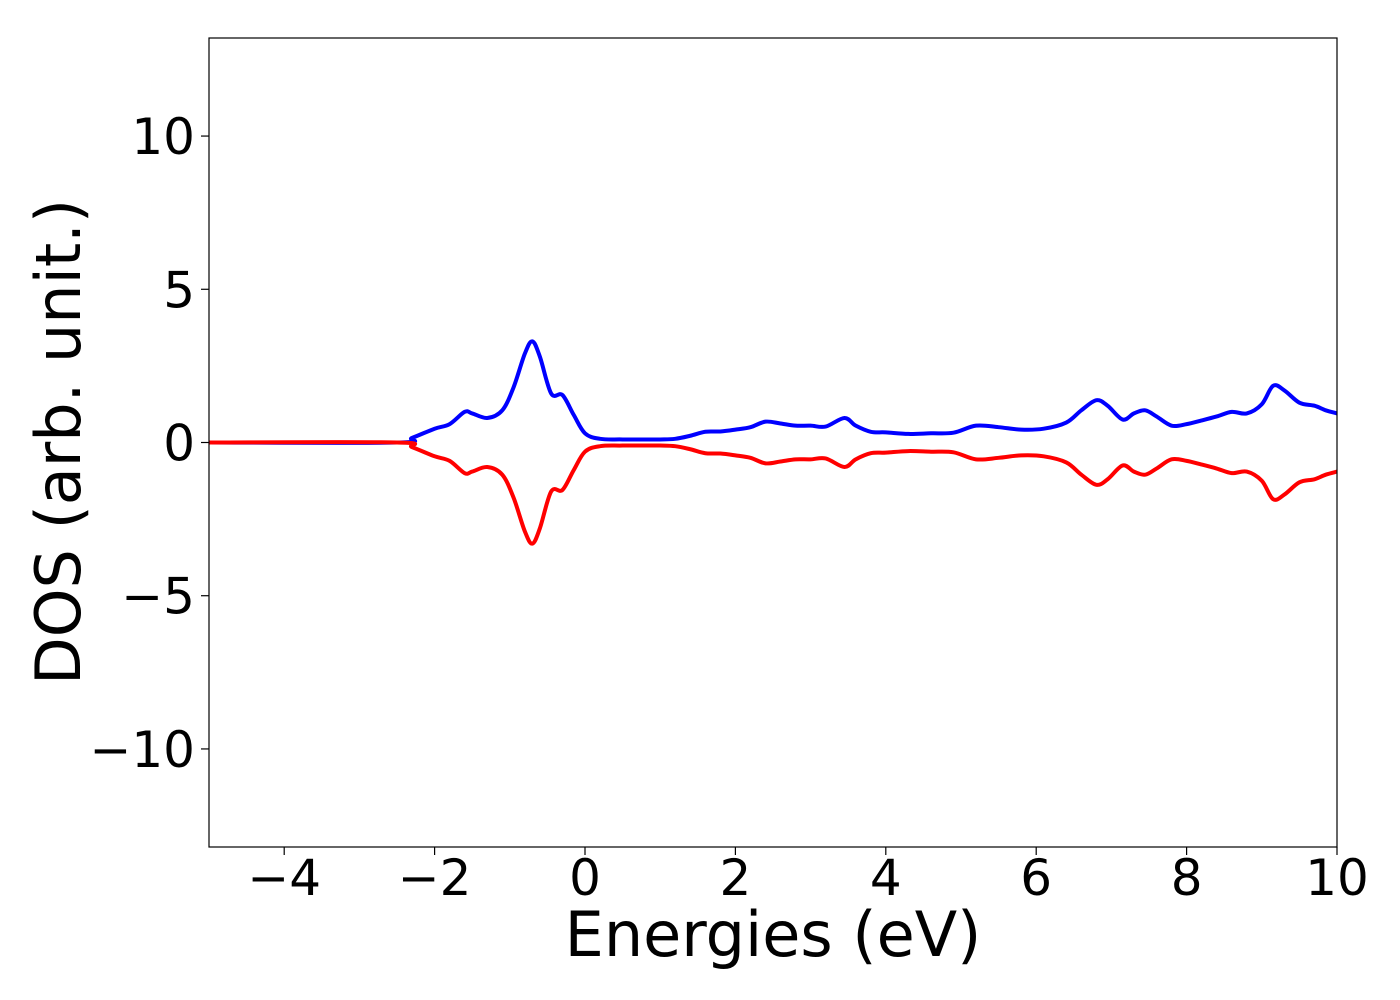  I want to click on x-tick-label: −2, so click(435, 878).